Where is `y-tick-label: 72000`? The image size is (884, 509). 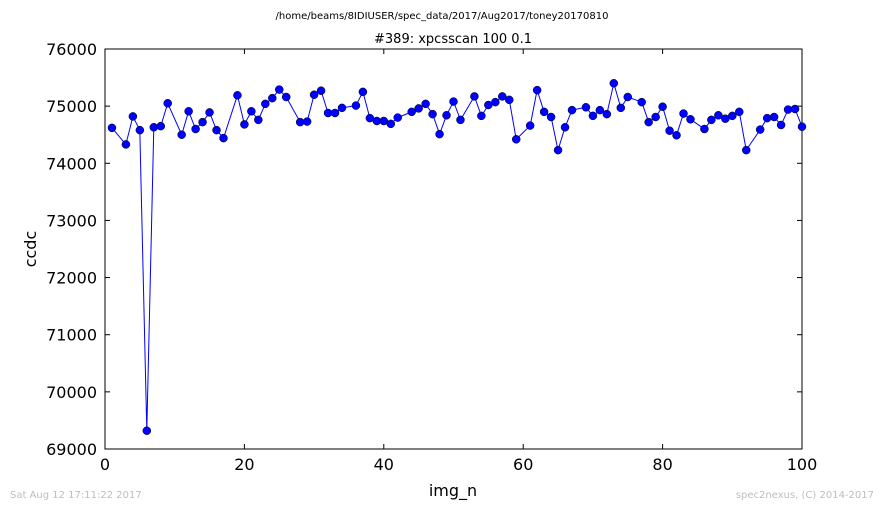 y-tick-label: 72000 is located at coordinates (71, 278).